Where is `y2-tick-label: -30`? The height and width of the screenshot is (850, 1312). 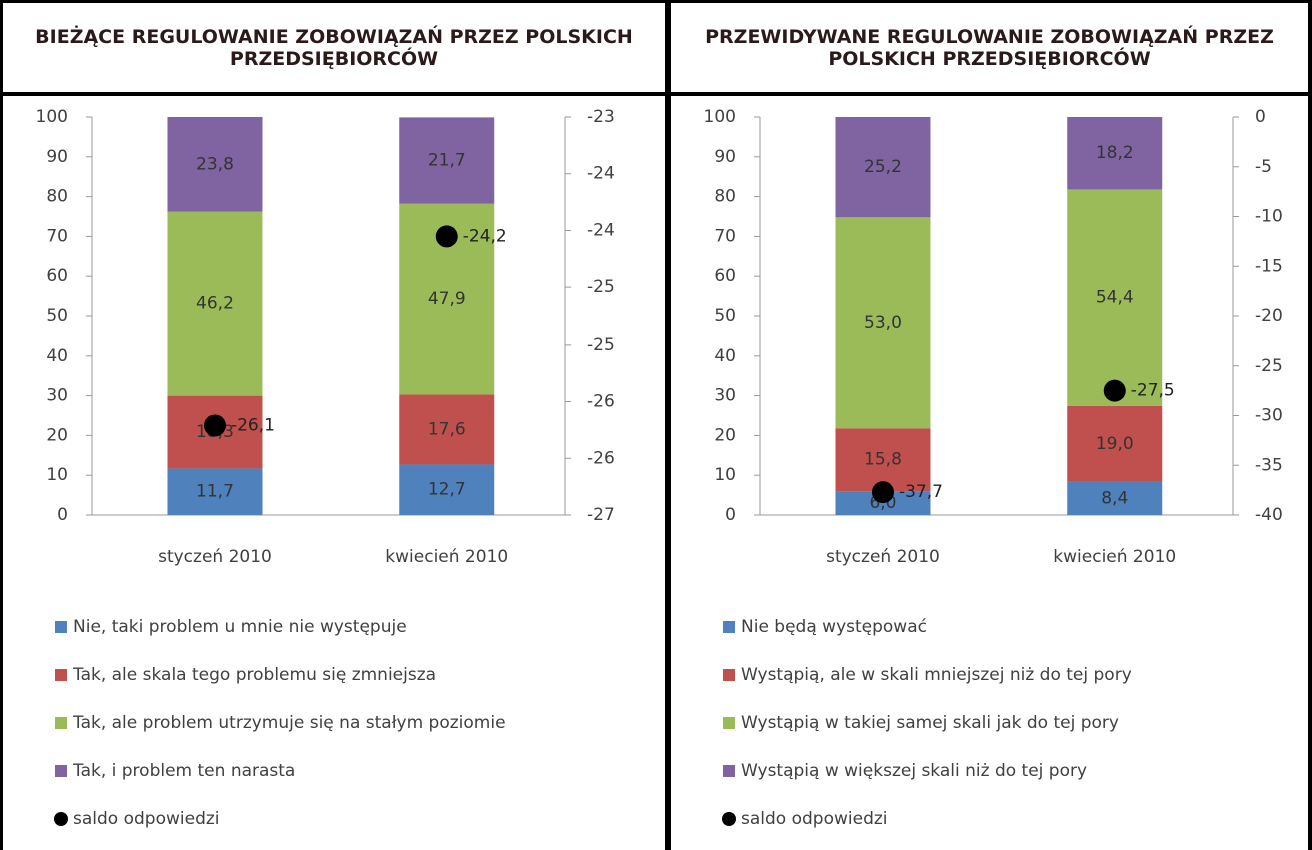
y2-tick-label: -30 is located at coordinates (1269, 416).